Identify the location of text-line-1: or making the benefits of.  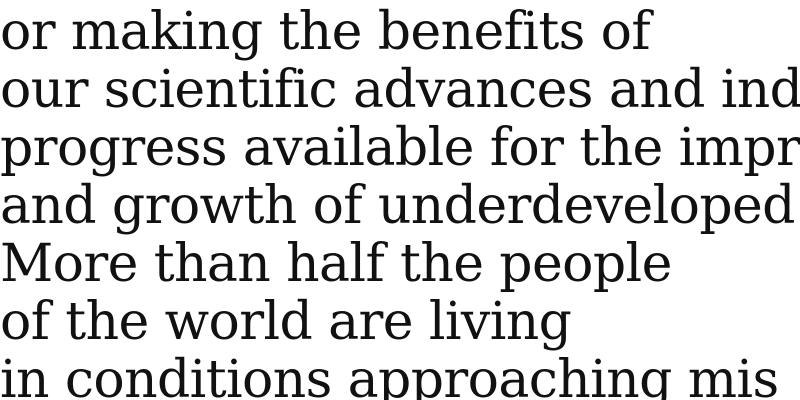
(325, 32).